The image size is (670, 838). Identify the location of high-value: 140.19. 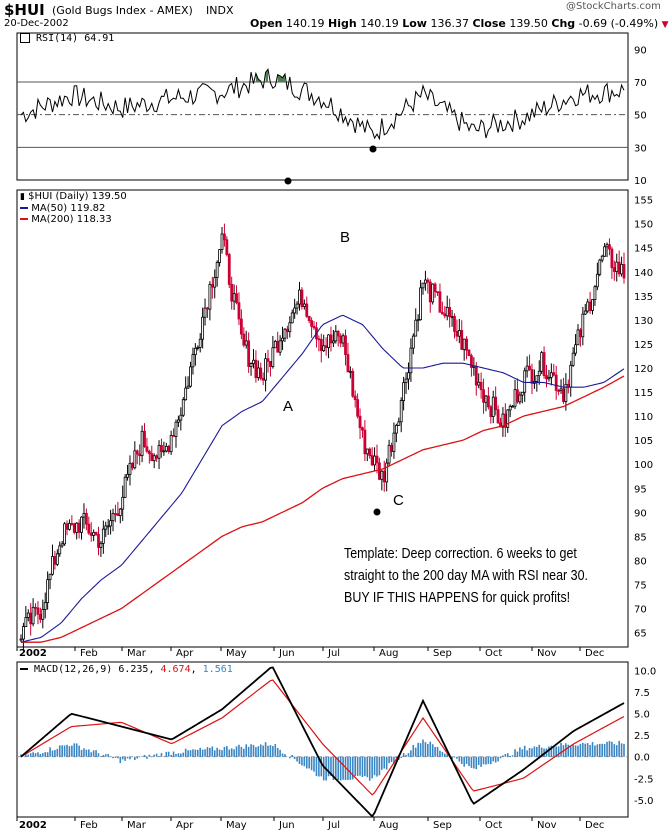
(379, 23).